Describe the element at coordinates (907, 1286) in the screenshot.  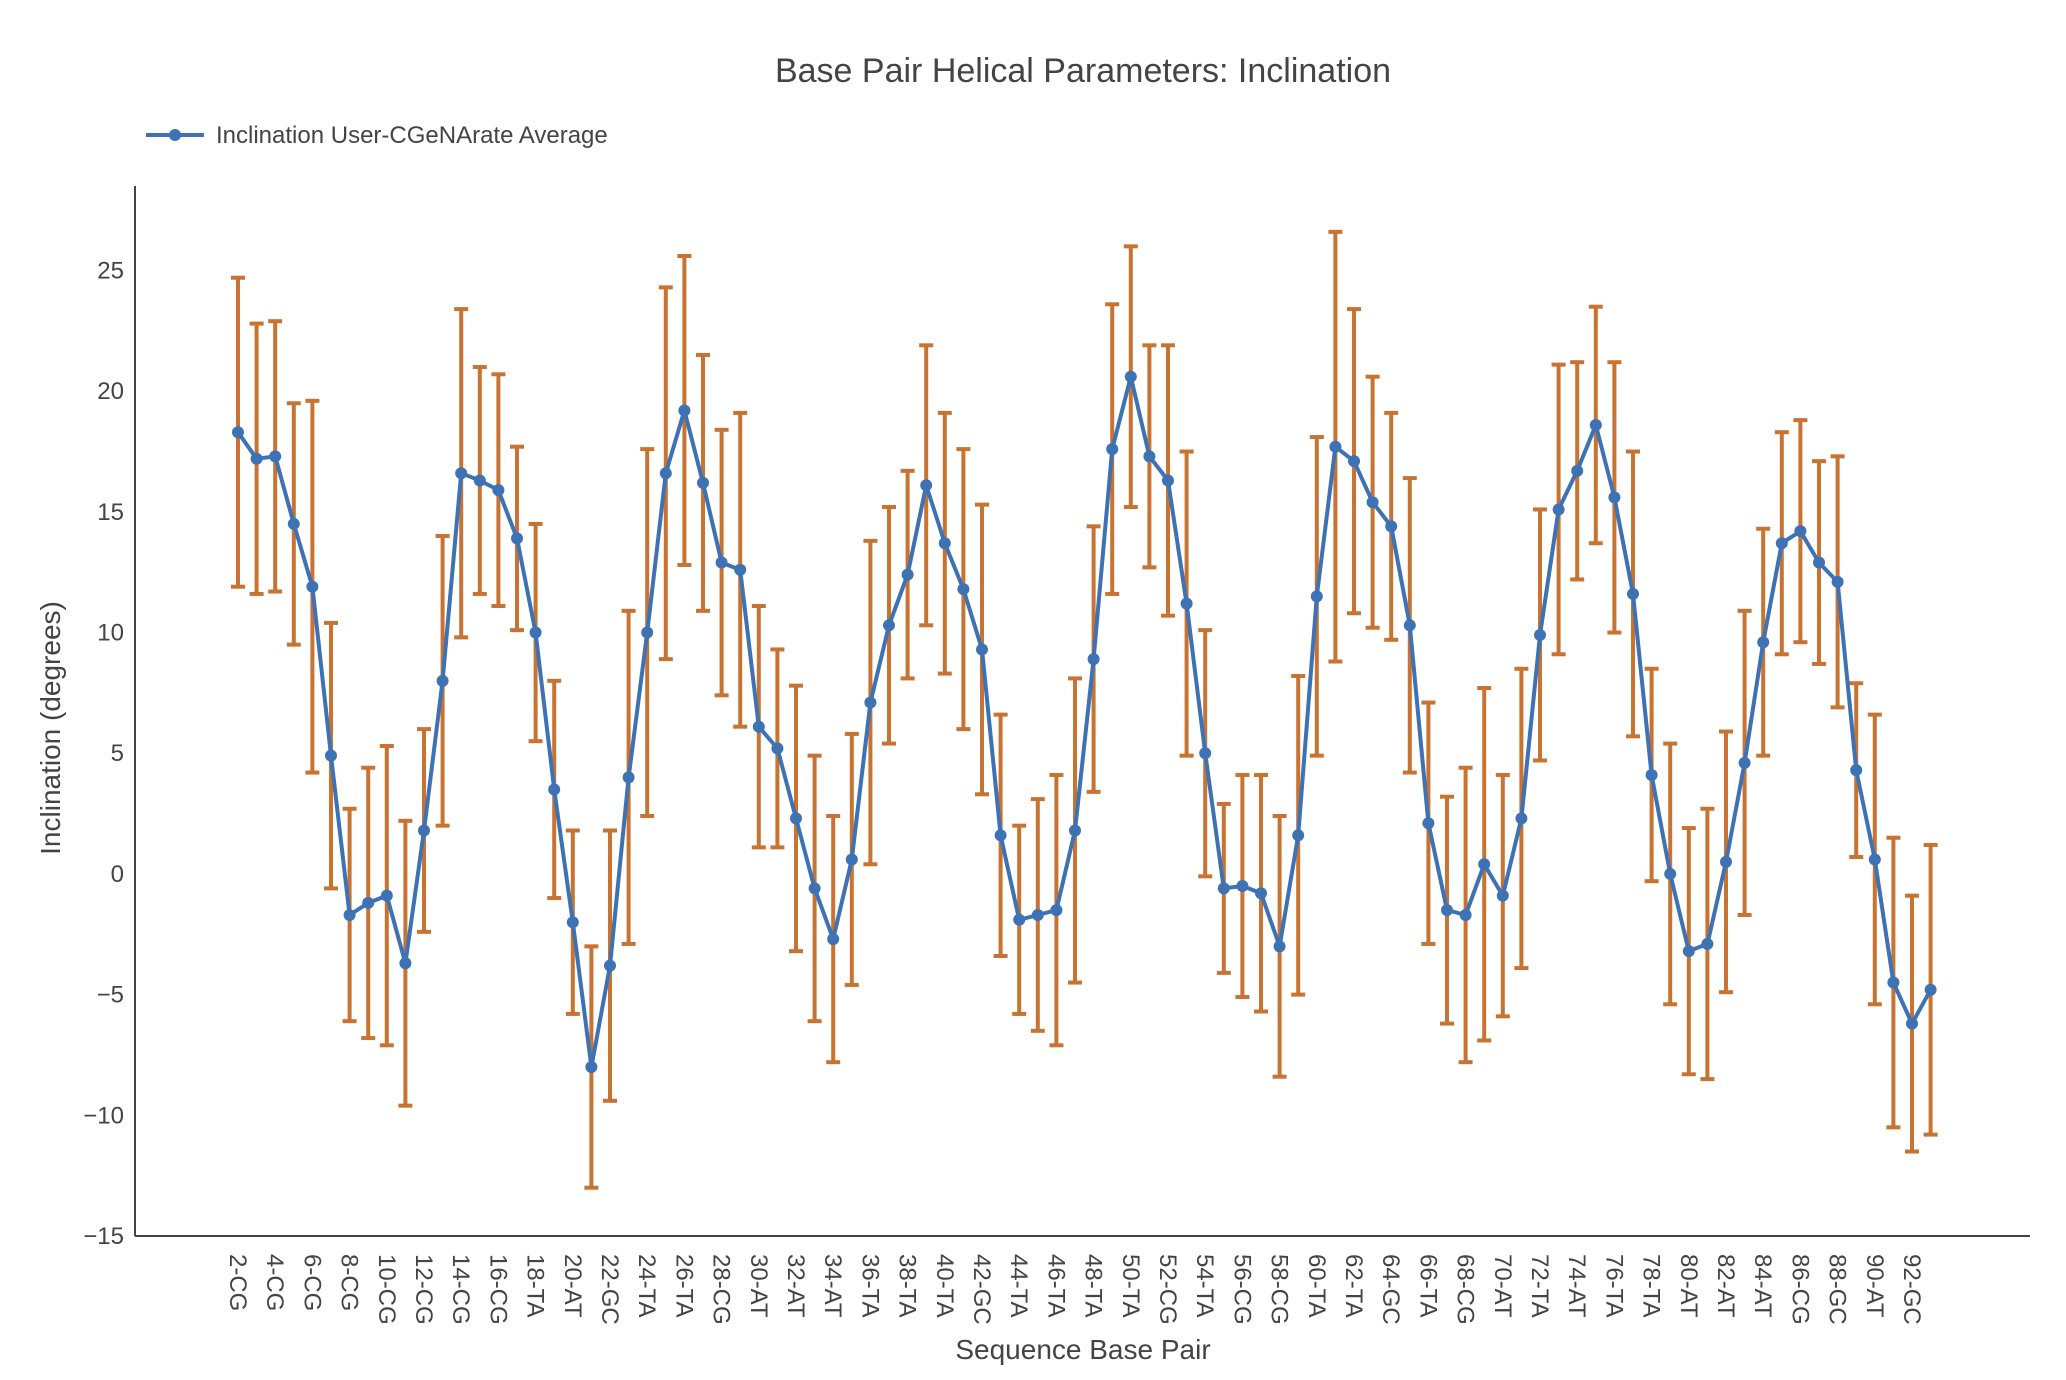
I see `x-tick-label: 38-TA` at that location.